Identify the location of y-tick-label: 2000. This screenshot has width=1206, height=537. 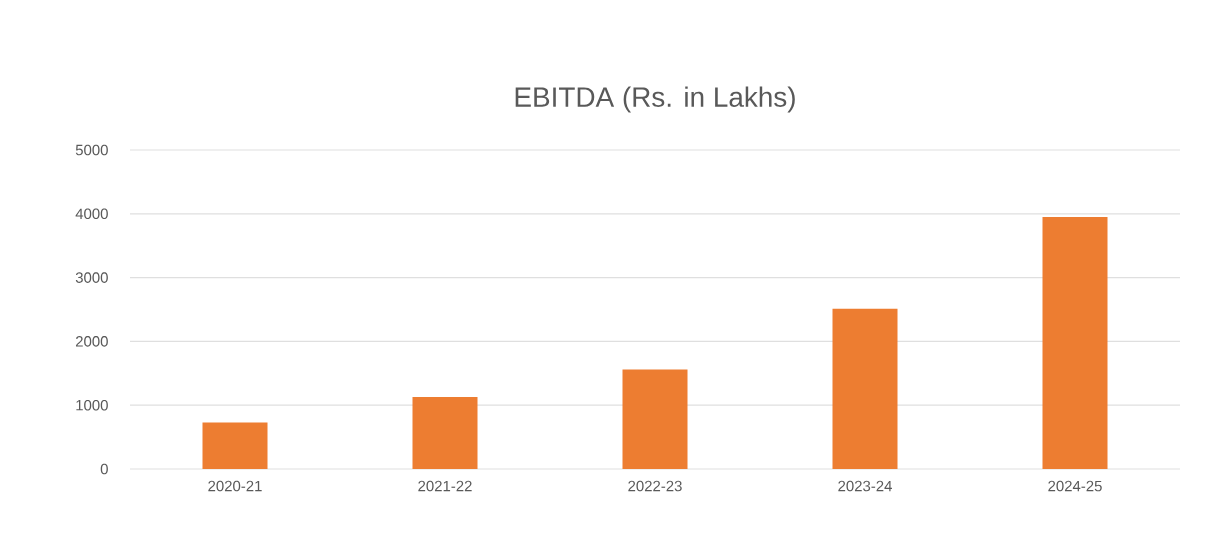
(91, 341).